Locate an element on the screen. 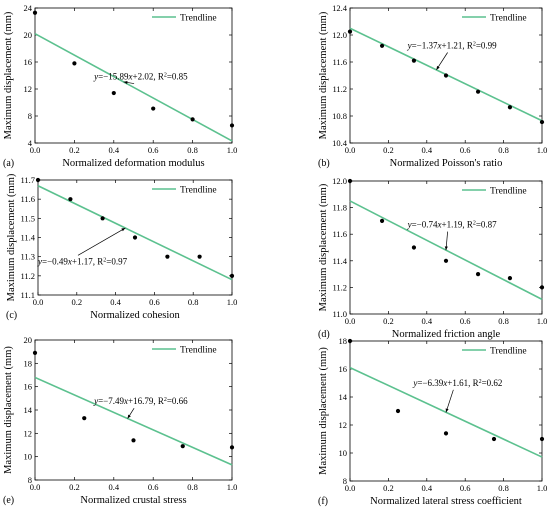 The image size is (550, 520). equation-part: =0.97 is located at coordinates (116, 261).